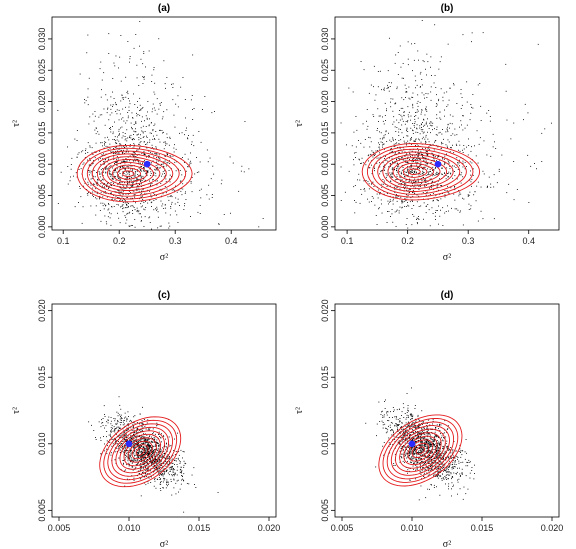 This screenshot has width=576, height=549. What do you see at coordinates (438, 164) in the screenshot?
I see `true-value-marker` at bounding box center [438, 164].